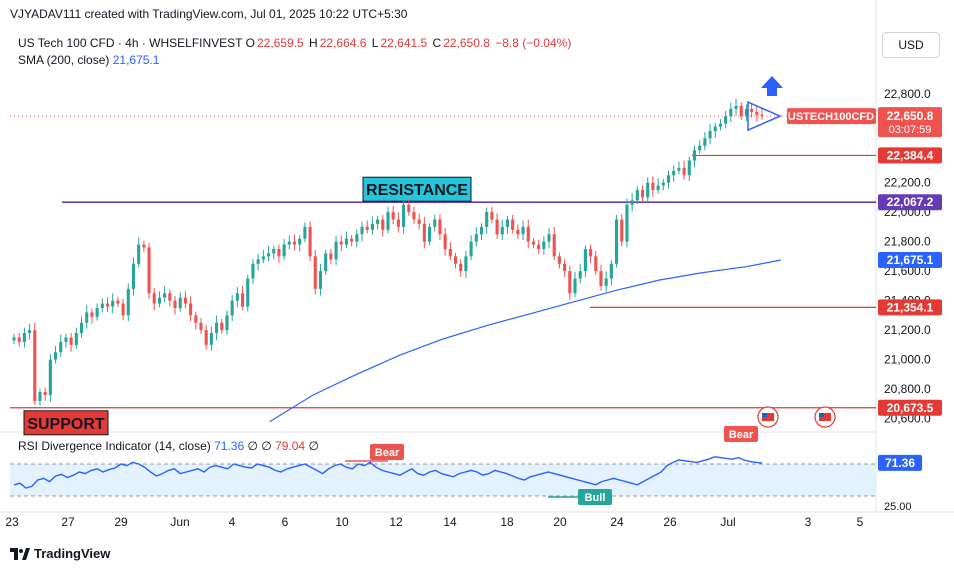 The height and width of the screenshot is (572, 954). I want to click on last-price-tag, so click(910, 122).